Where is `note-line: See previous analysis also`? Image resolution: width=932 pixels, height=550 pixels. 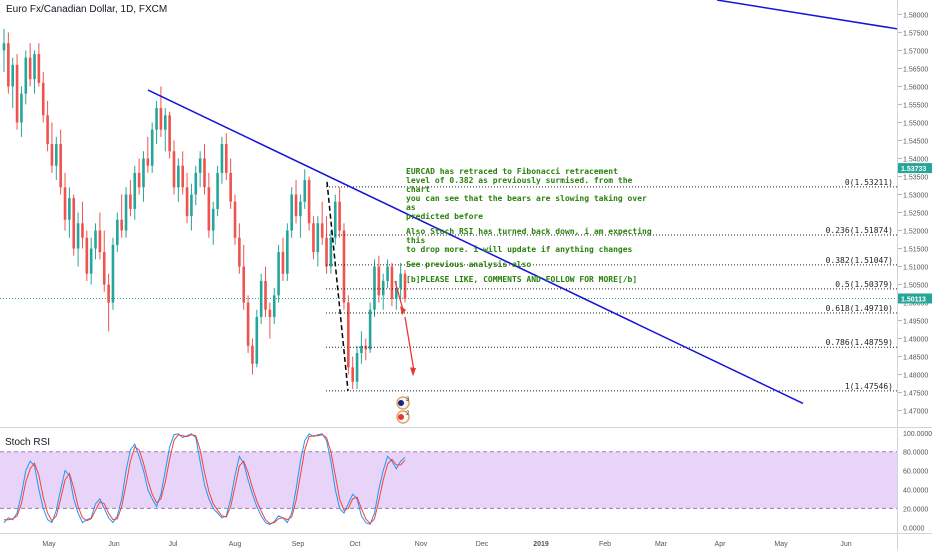 note-line: See previous analysis also is located at coordinates (469, 264).